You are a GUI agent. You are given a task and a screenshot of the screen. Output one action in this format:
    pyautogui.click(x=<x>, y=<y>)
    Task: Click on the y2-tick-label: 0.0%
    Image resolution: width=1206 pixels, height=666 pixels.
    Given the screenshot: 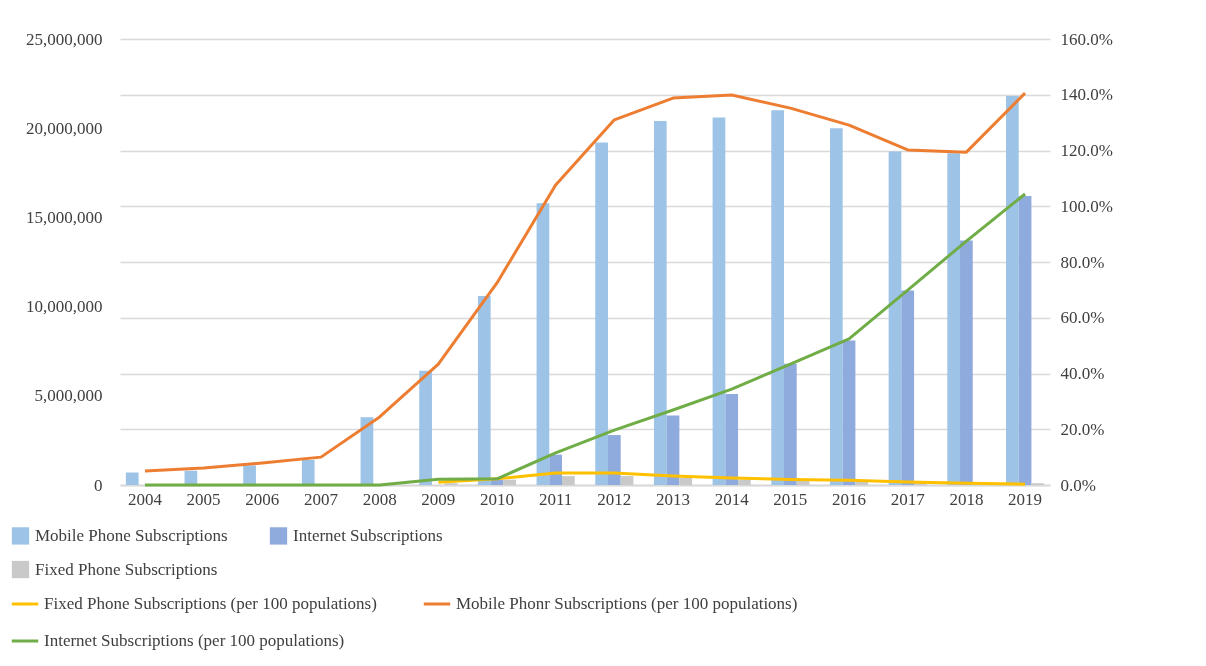 What is the action you would take?
    pyautogui.click(x=1078, y=485)
    